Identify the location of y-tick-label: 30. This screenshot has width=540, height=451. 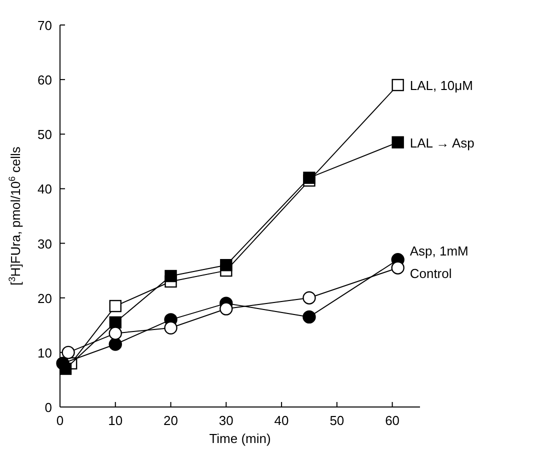
(45, 244).